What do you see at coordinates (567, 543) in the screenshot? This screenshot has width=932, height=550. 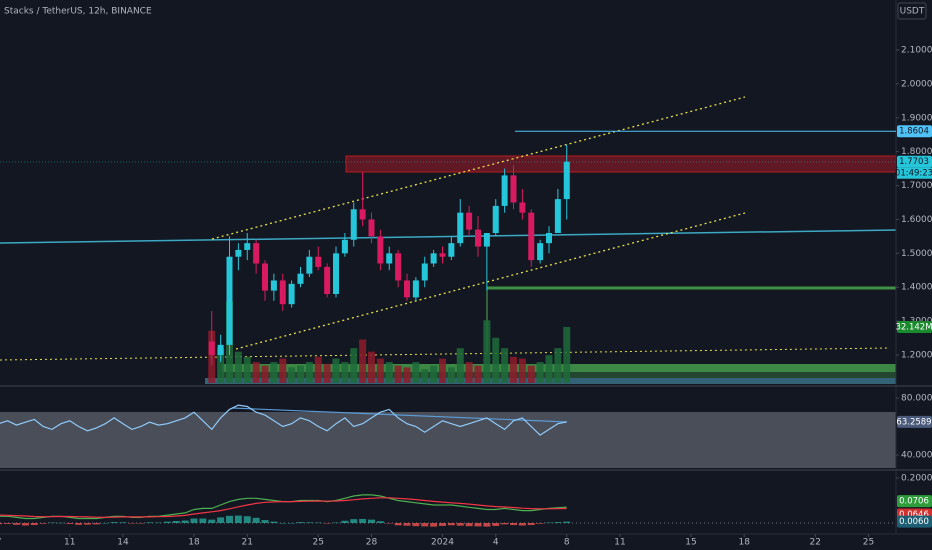 I see `x-tick-label: 8` at bounding box center [567, 543].